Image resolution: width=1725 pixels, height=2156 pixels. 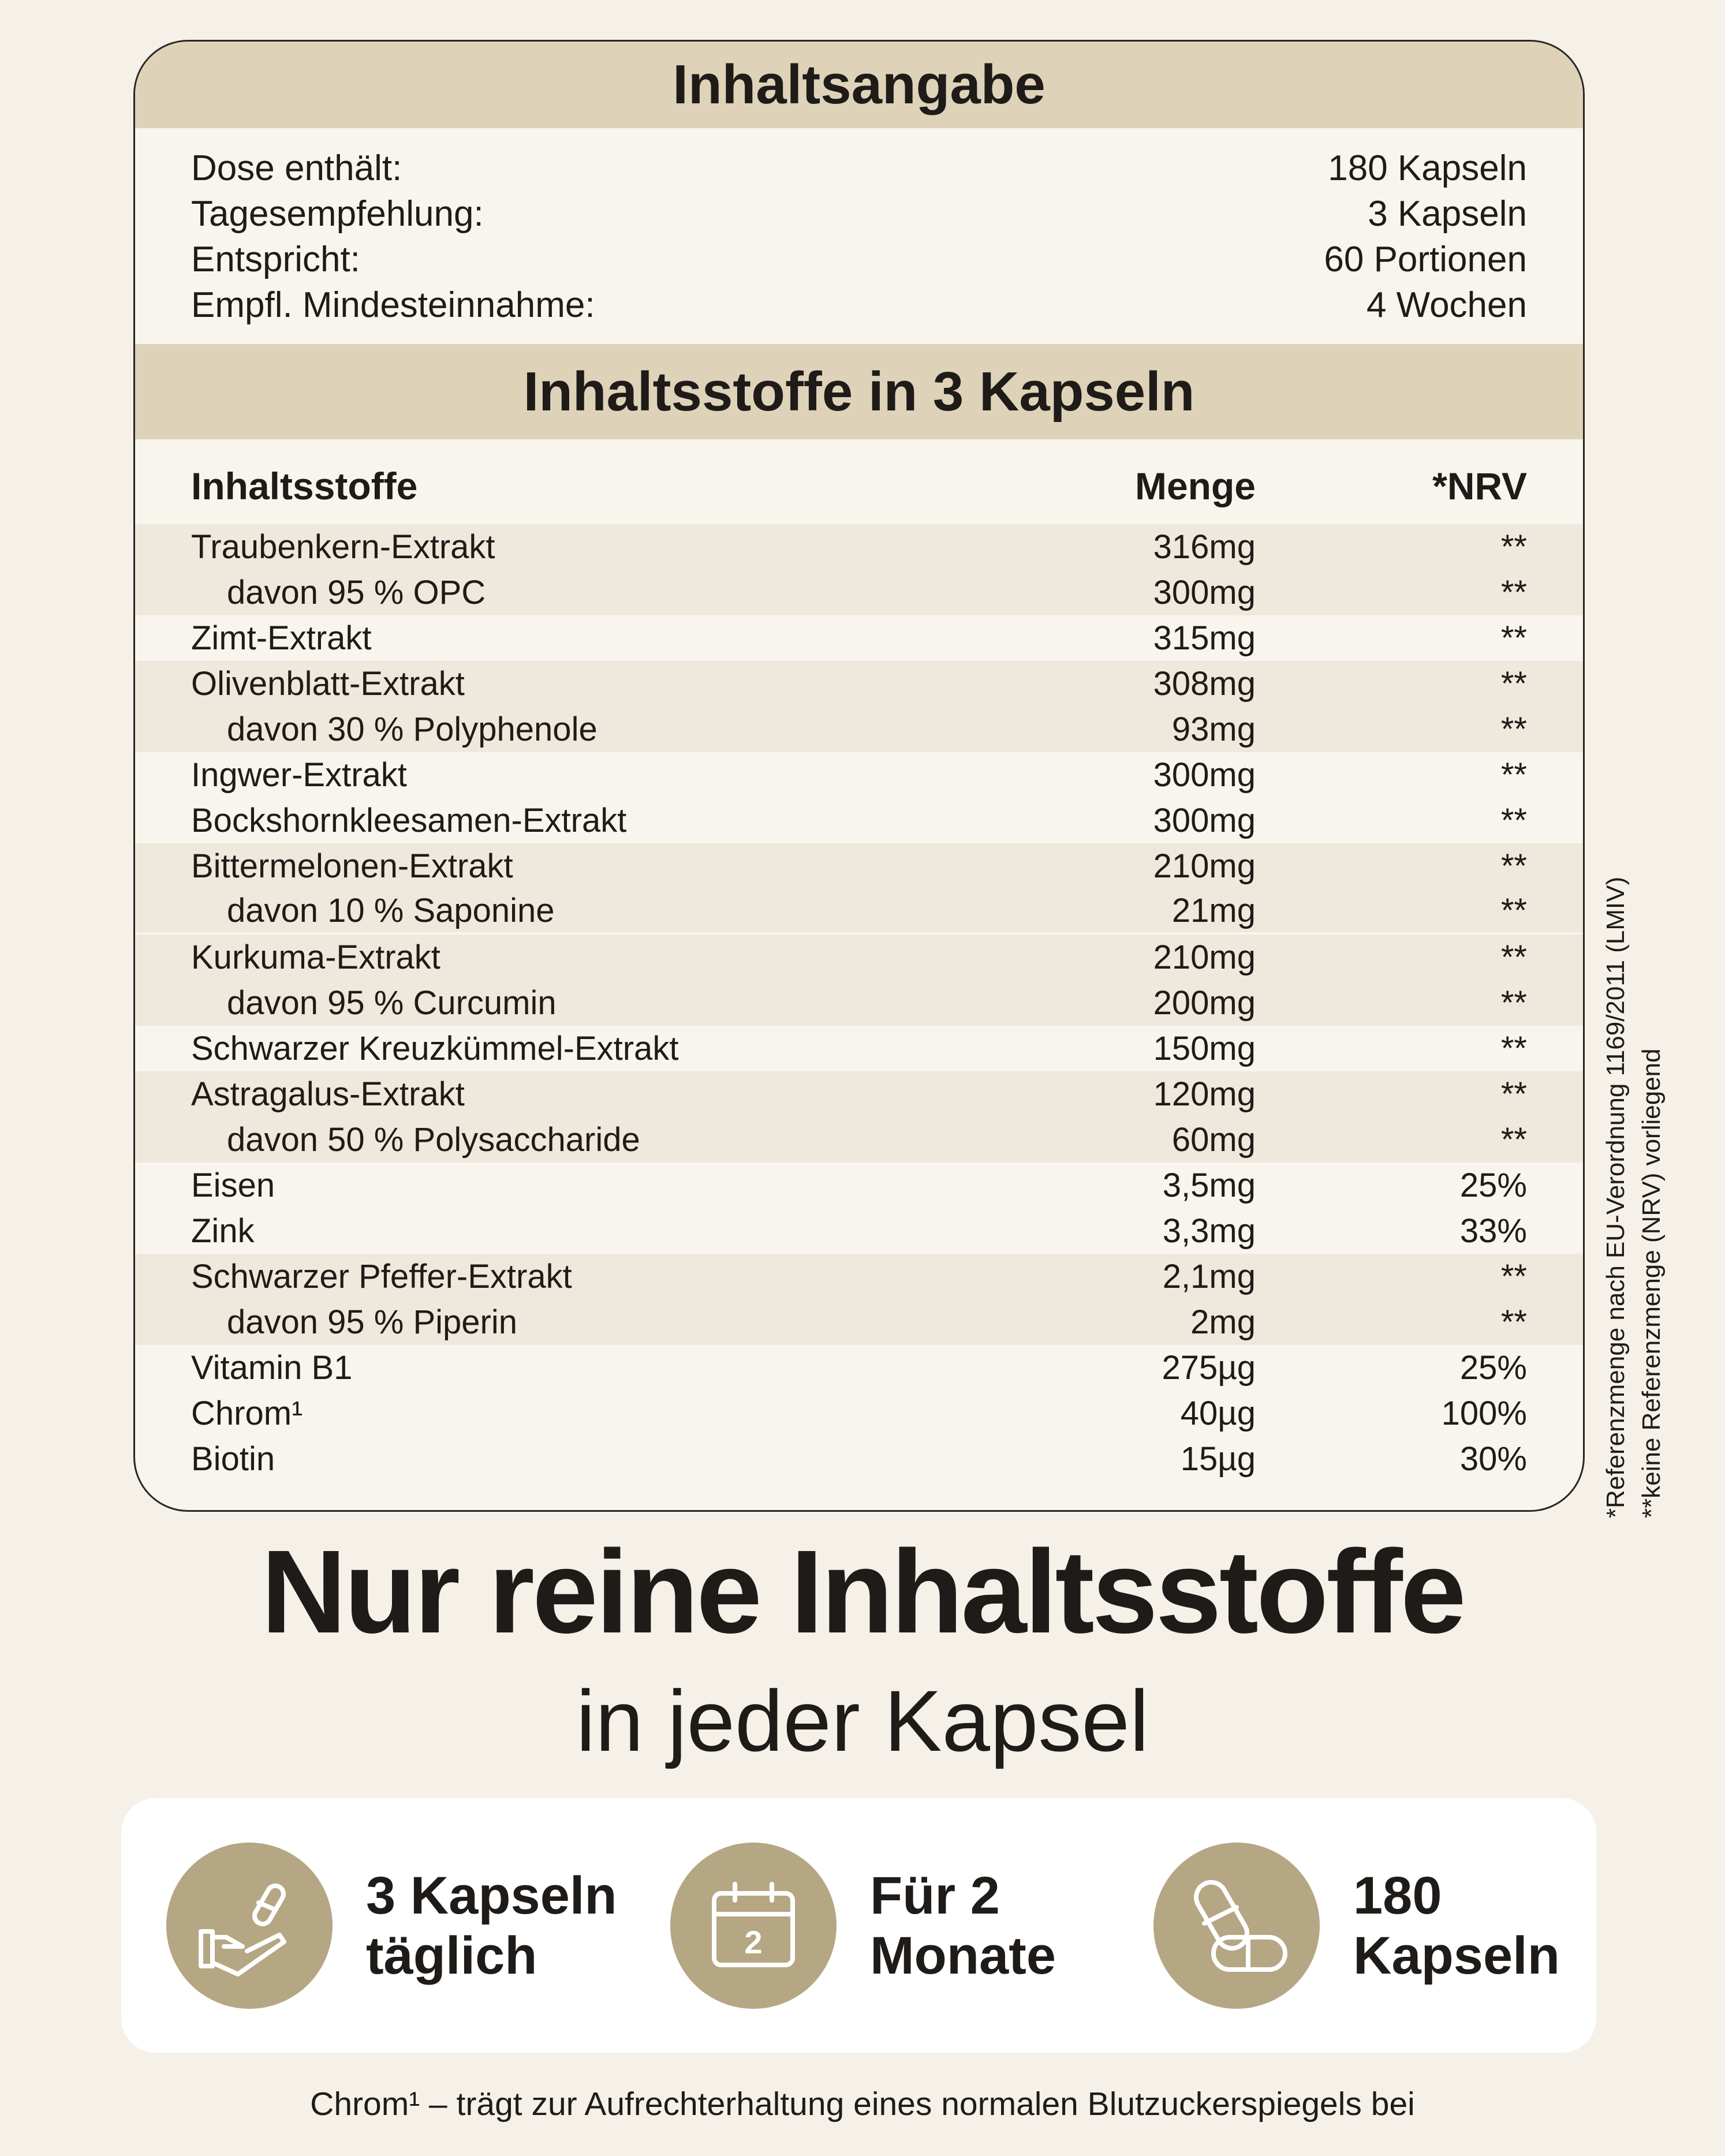 I want to click on table-row: davon 95 % Curcumin 200mg **, so click(x=859, y=1003).